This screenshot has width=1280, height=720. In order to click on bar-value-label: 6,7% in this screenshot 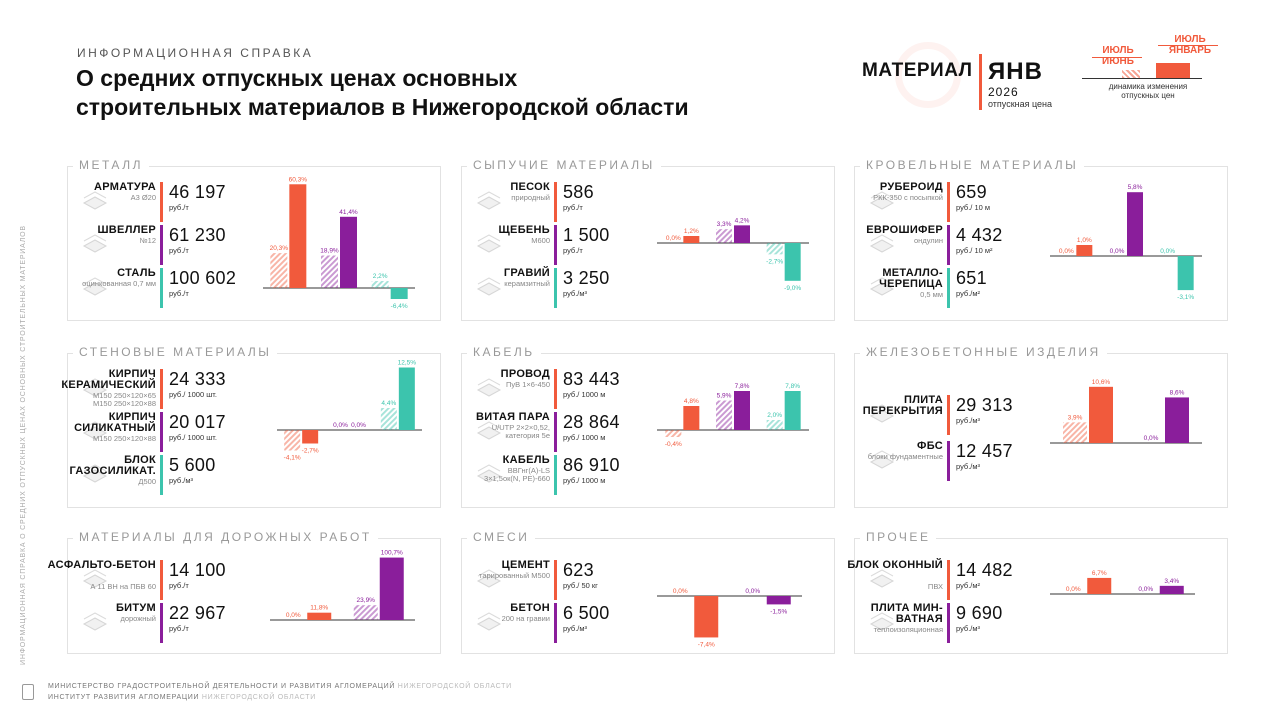, I will do `click(1099, 573)`.